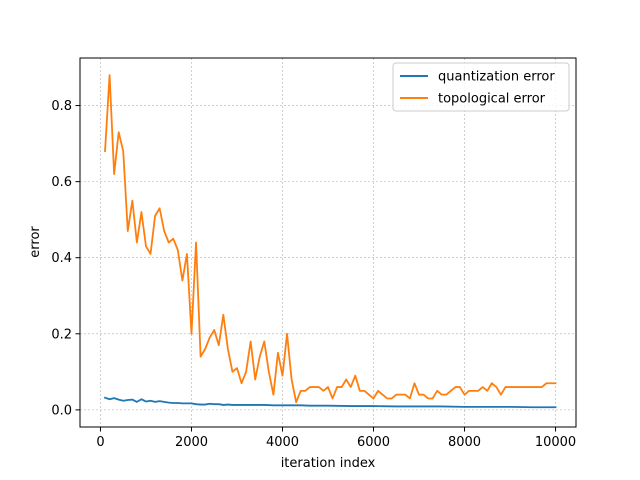 Image resolution: width=640 pixels, height=480 pixels. I want to click on y-axis-label: error, so click(35, 242).